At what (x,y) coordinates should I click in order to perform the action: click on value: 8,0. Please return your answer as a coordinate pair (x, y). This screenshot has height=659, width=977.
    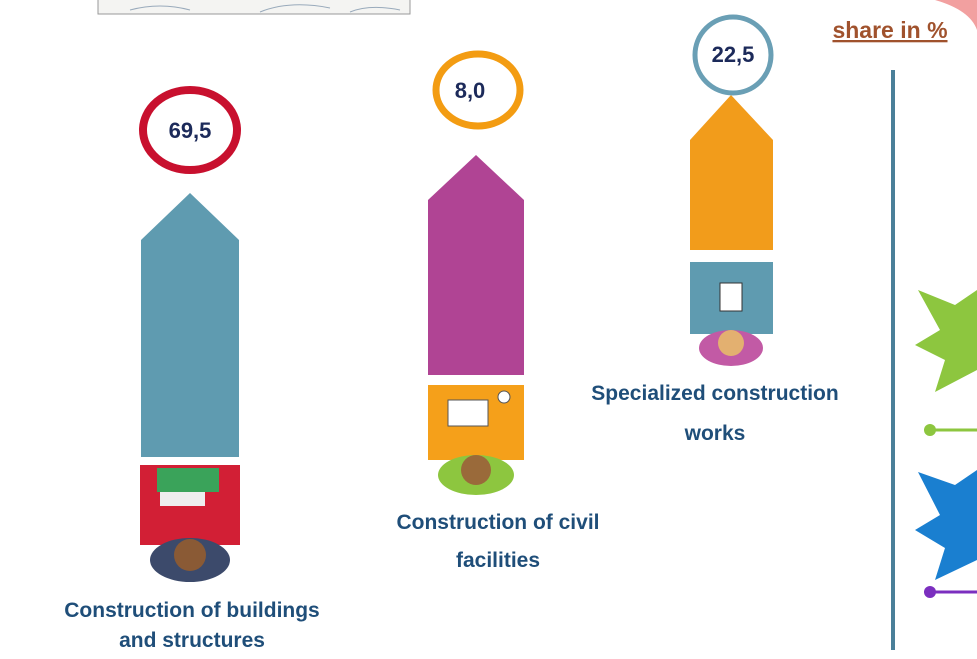
    Looking at the image, I should click on (470, 90).